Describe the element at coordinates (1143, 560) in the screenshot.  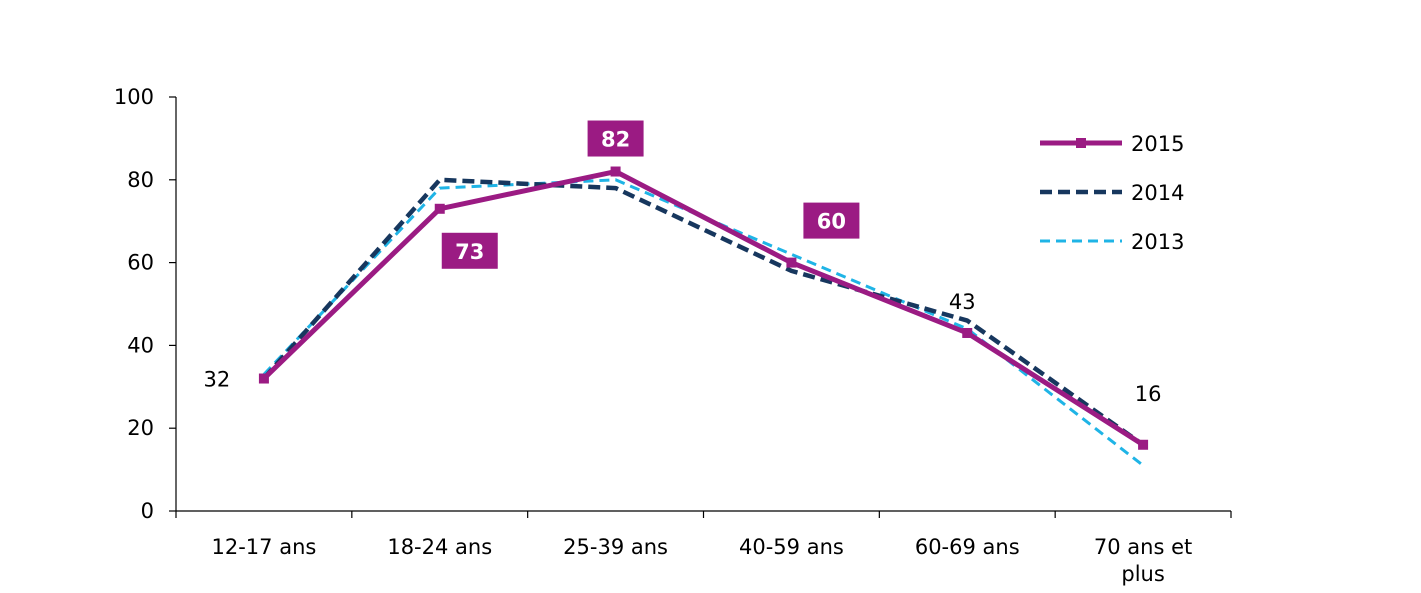
I see `x-tick-label: 70 ans et plus` at that location.